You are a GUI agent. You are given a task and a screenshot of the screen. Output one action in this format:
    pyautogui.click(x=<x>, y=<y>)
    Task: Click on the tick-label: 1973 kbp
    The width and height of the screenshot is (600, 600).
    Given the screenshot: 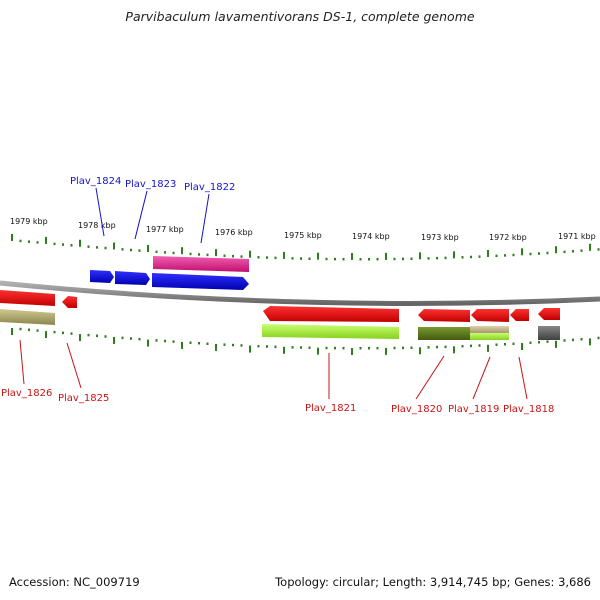 What is the action you would take?
    pyautogui.click(x=440, y=237)
    